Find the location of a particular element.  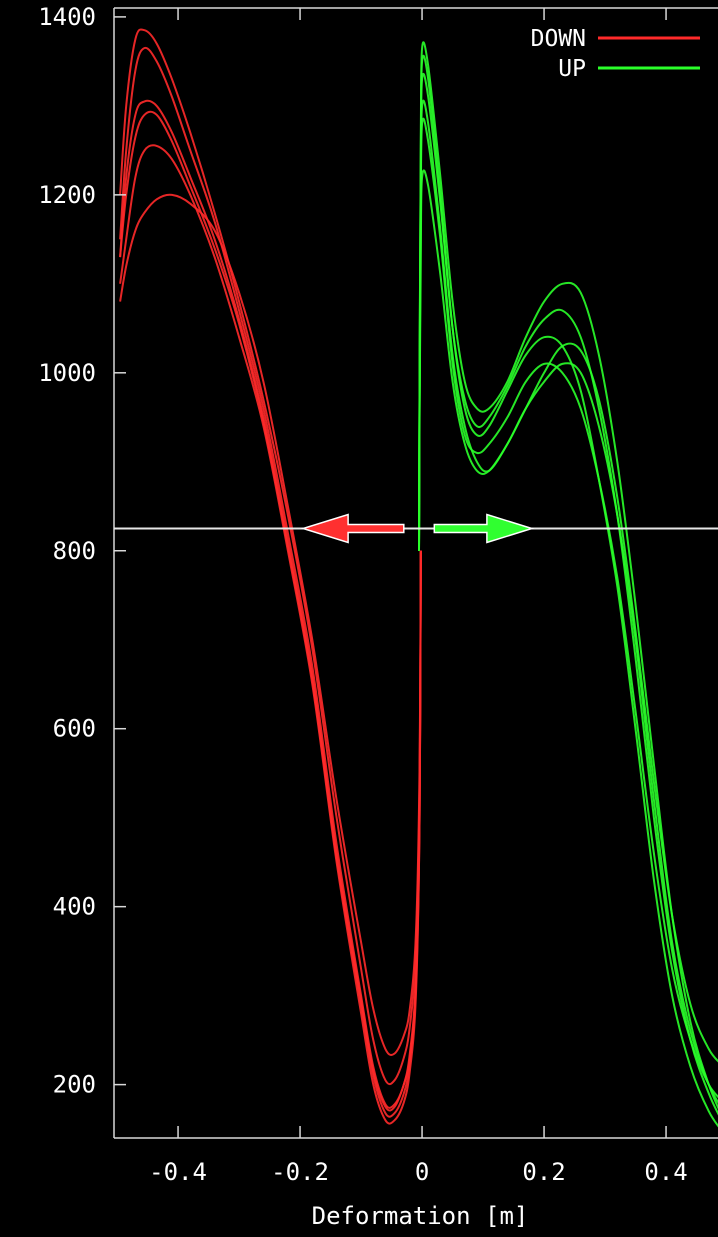

y-tick-label: 400 is located at coordinates (74, 907).